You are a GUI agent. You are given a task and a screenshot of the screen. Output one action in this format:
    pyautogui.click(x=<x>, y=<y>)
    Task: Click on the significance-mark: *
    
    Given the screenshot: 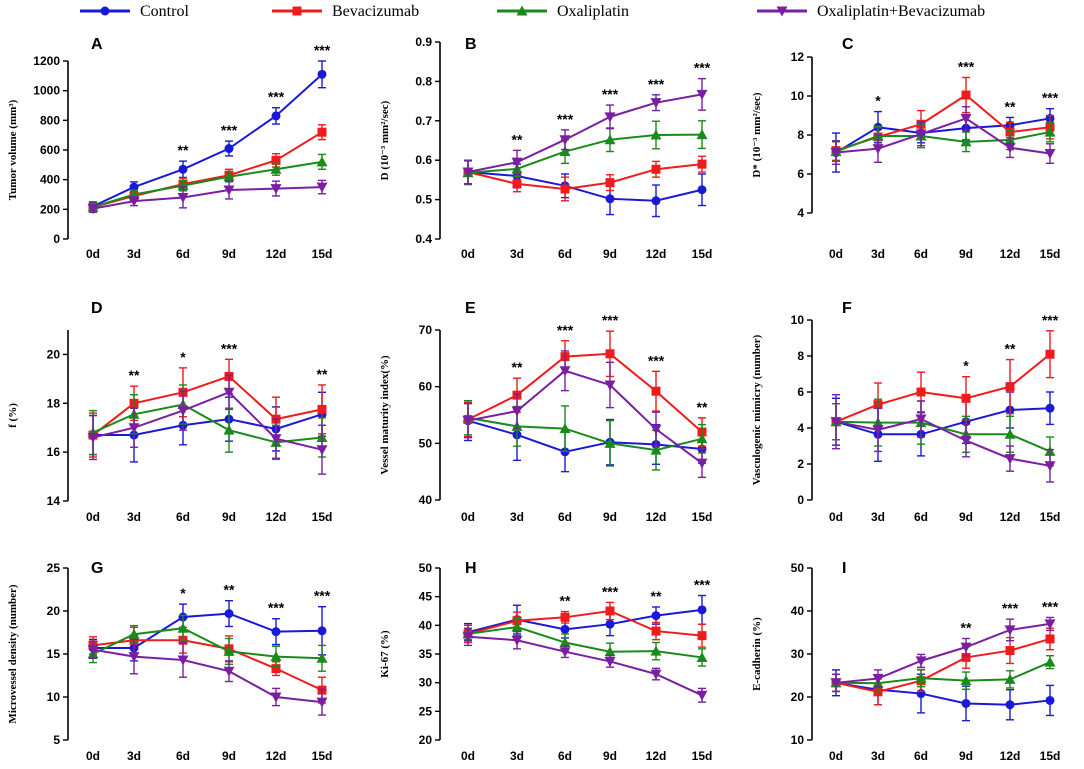 What is the action you would take?
    pyautogui.click(x=183, y=593)
    